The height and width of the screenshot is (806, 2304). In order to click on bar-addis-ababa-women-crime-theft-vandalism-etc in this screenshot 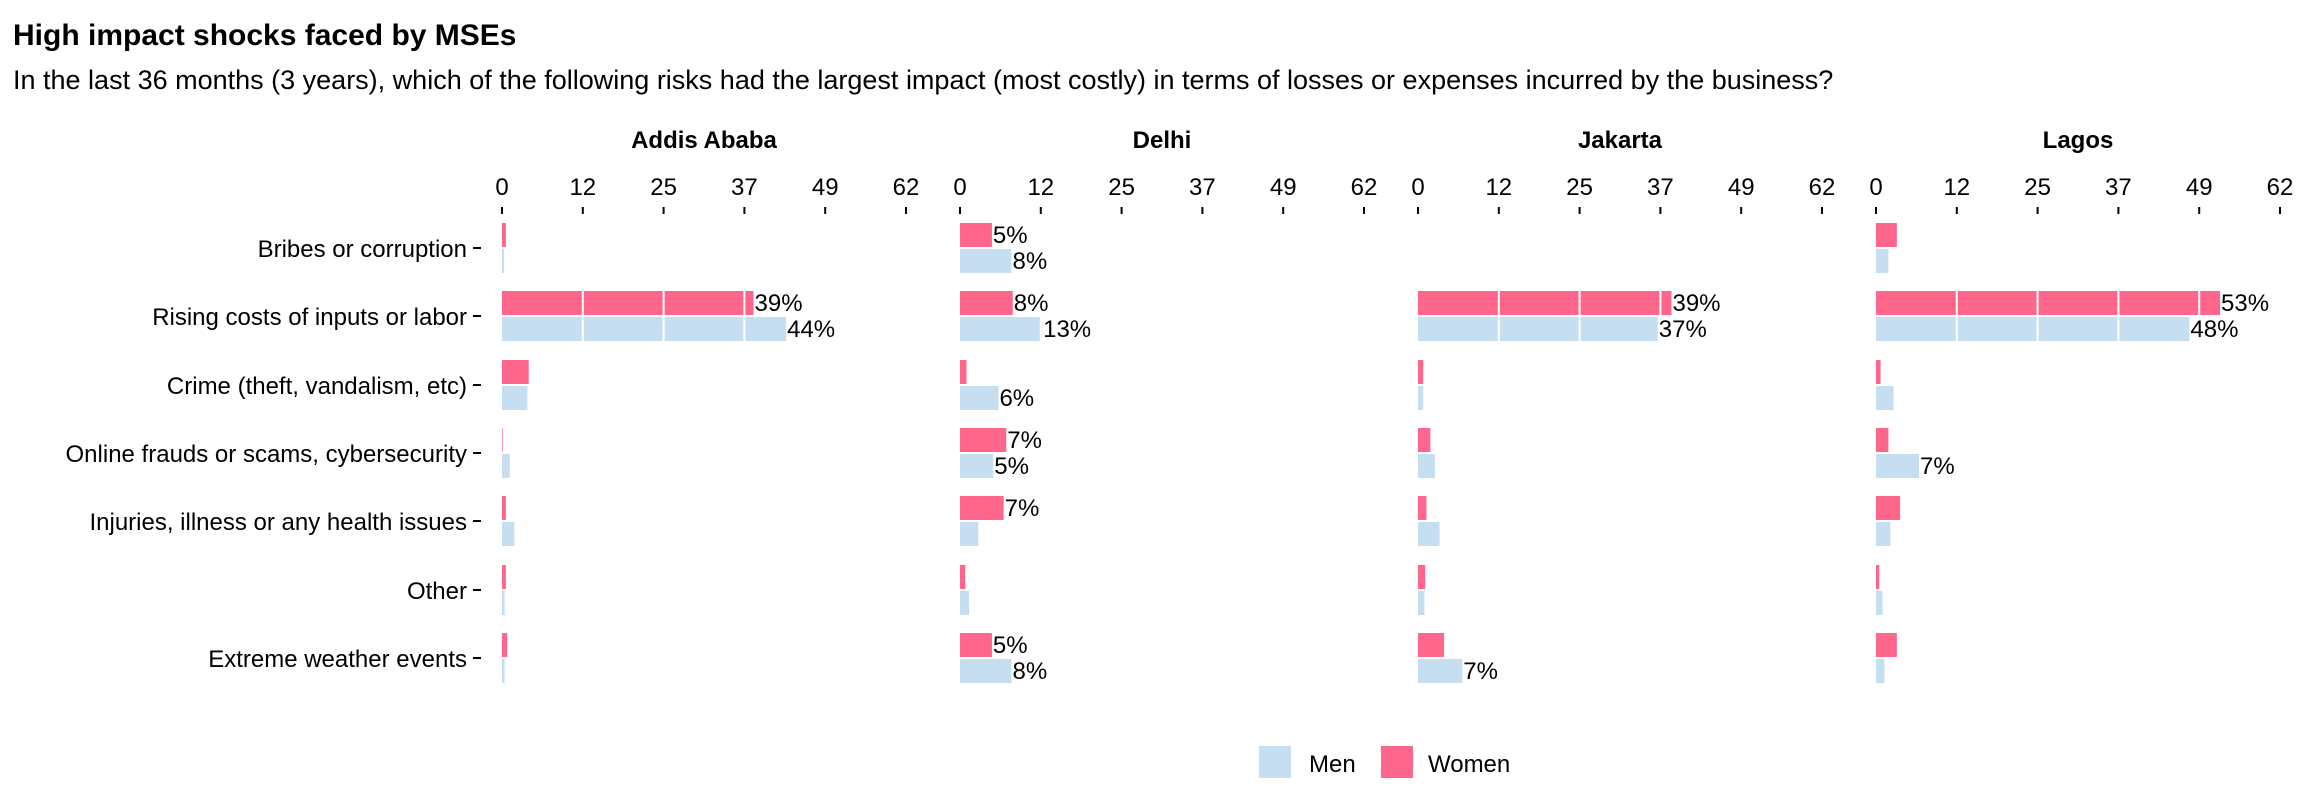, I will do `click(515, 372)`.